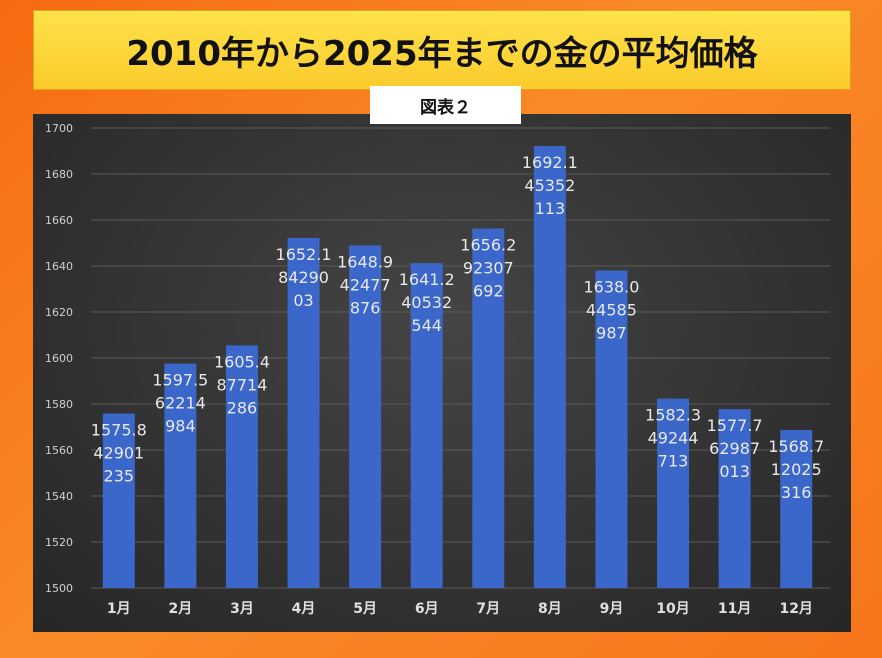 Image resolution: width=882 pixels, height=658 pixels. What do you see at coordinates (242, 609) in the screenshot?
I see `x-tick-label: 3月` at bounding box center [242, 609].